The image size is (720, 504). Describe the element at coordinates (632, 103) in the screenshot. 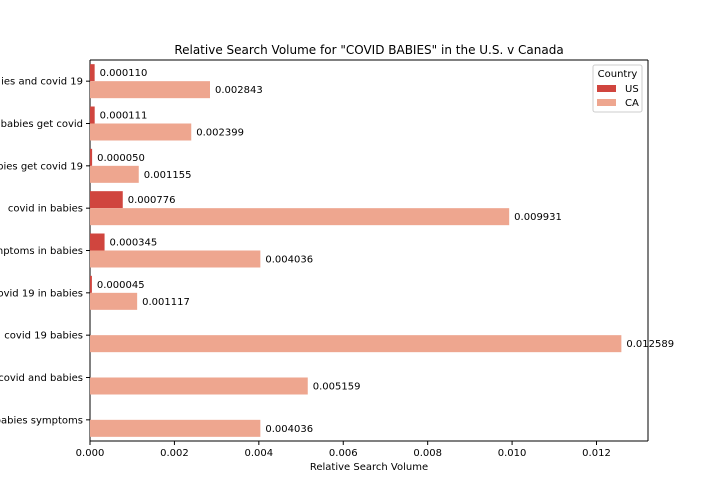

I see `legend-label-ca: CA` at that location.